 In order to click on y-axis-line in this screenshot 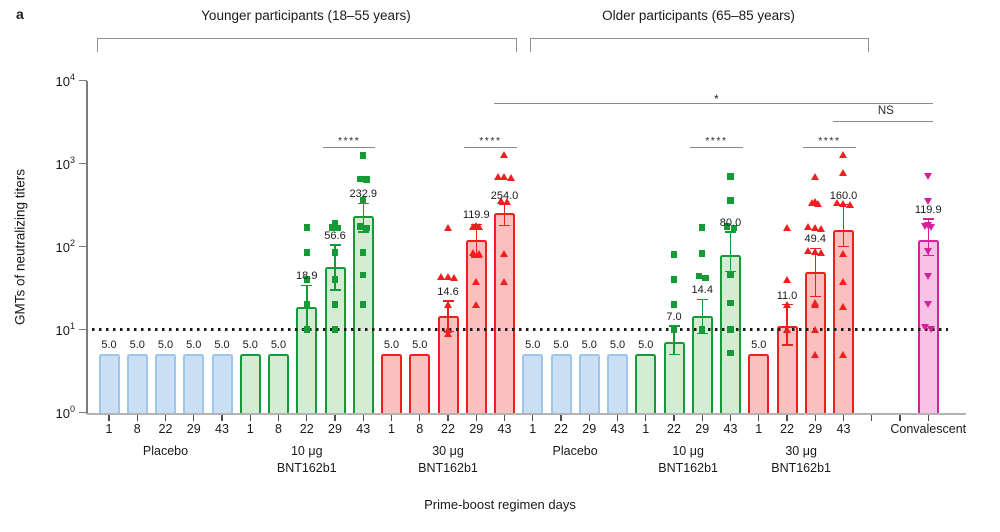, I will do `click(87, 247)`.